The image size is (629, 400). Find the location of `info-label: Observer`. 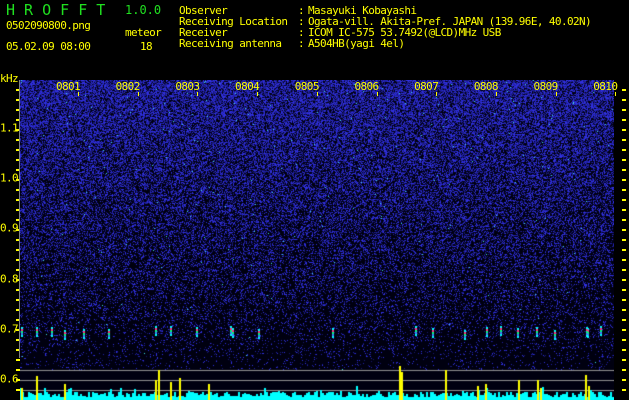

info-label: Observer is located at coordinates (203, 10).